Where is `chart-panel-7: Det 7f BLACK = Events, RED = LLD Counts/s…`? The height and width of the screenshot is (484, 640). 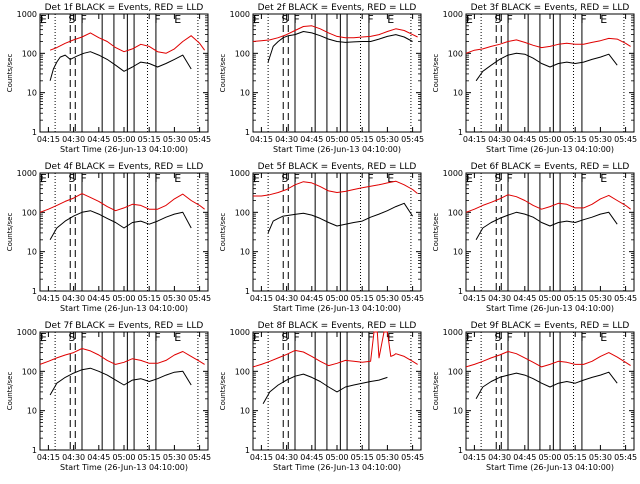 chart-panel-7: Det 7f BLACK = Events, RED = LLD Counts/s… is located at coordinates (108, 396).